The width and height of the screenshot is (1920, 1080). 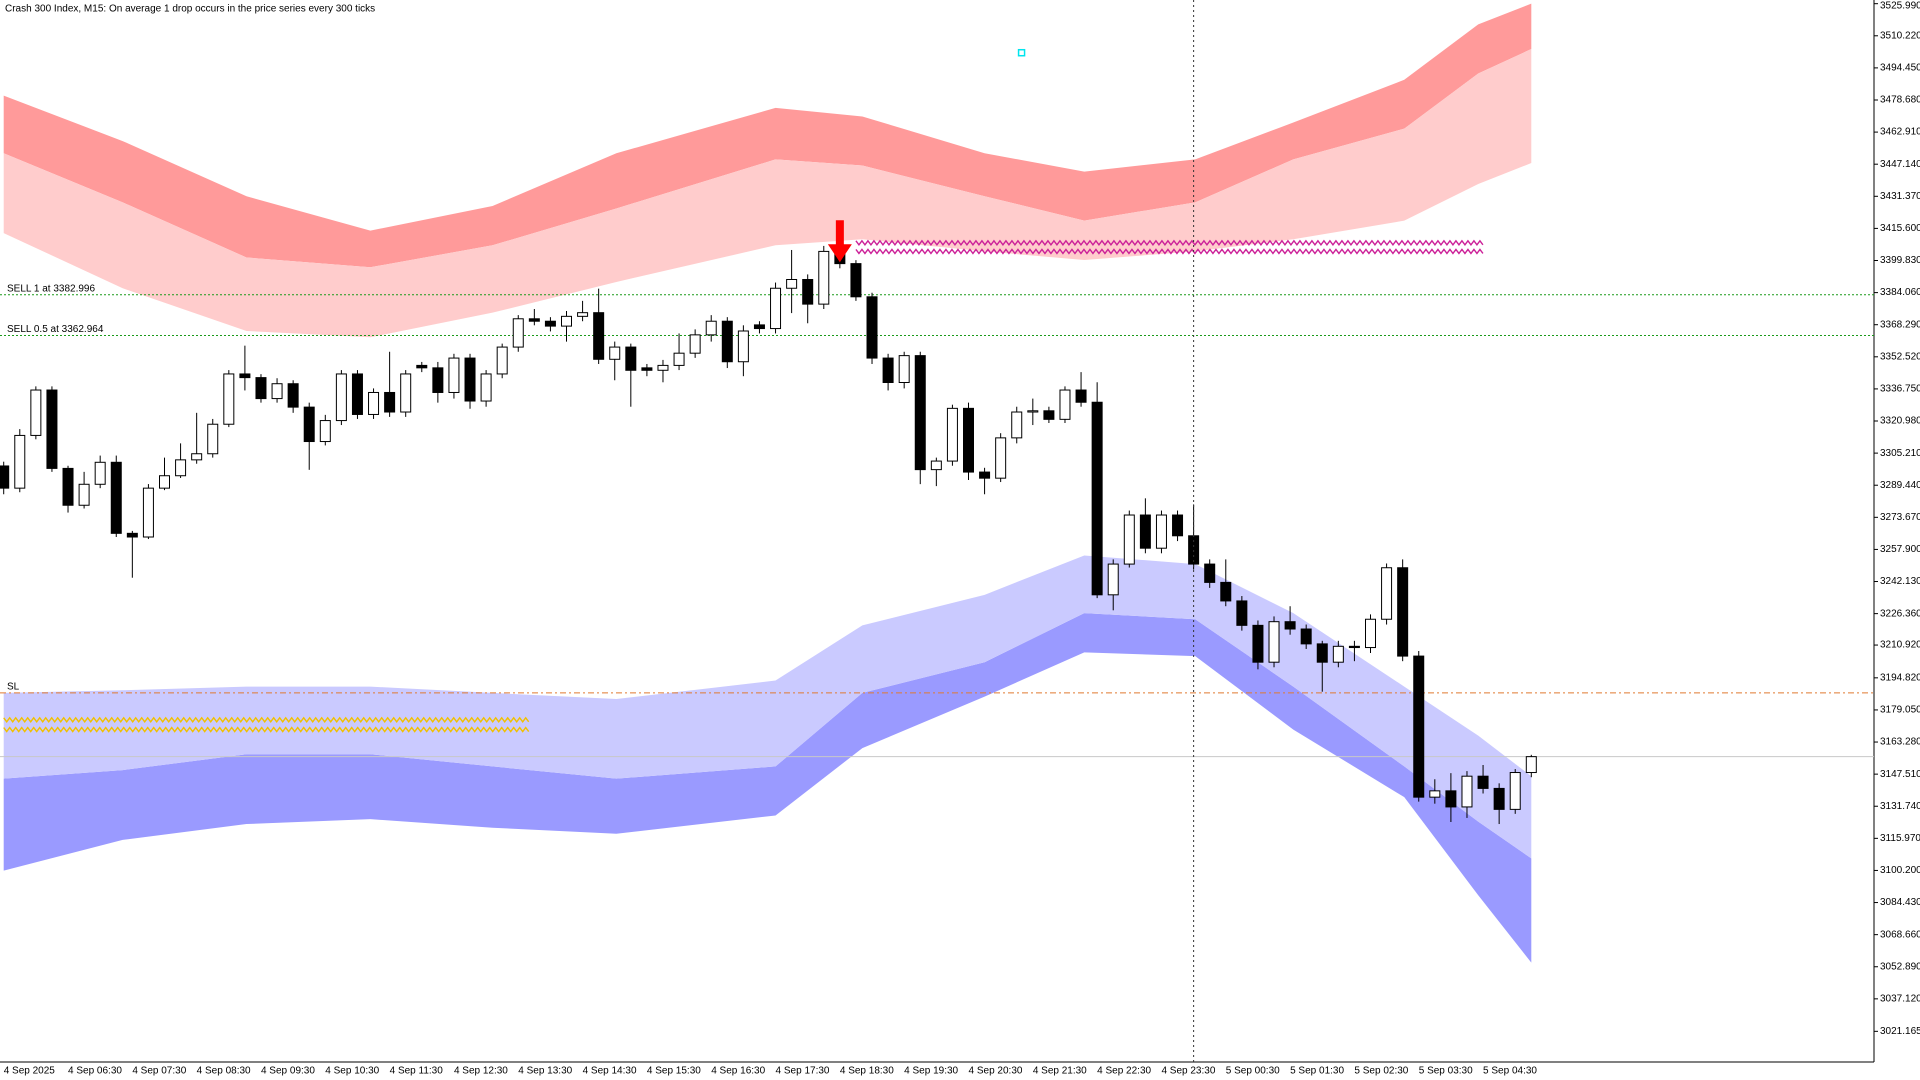 I want to click on y-tick-label: 3147.510, so click(x=1900, y=774).